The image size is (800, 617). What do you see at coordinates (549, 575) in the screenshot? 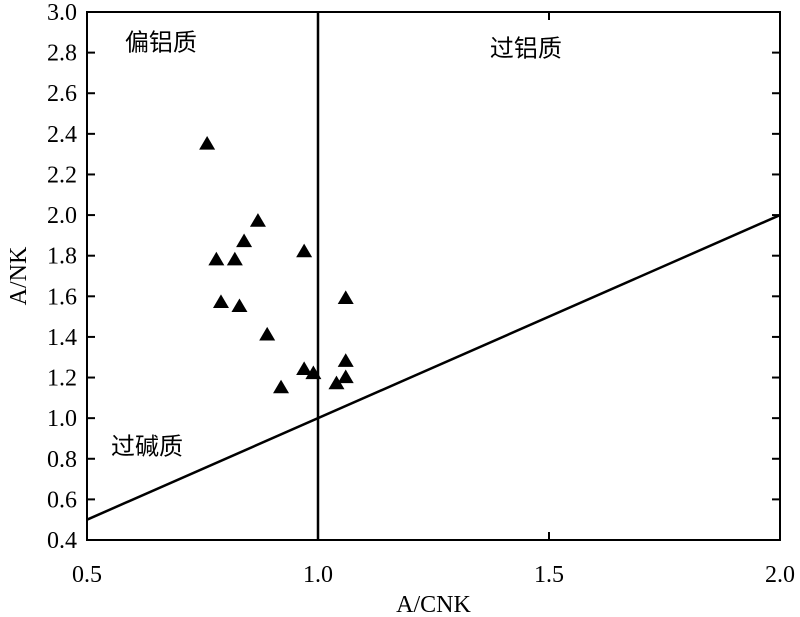
I see `x-tick-label: 1.5` at bounding box center [549, 575].